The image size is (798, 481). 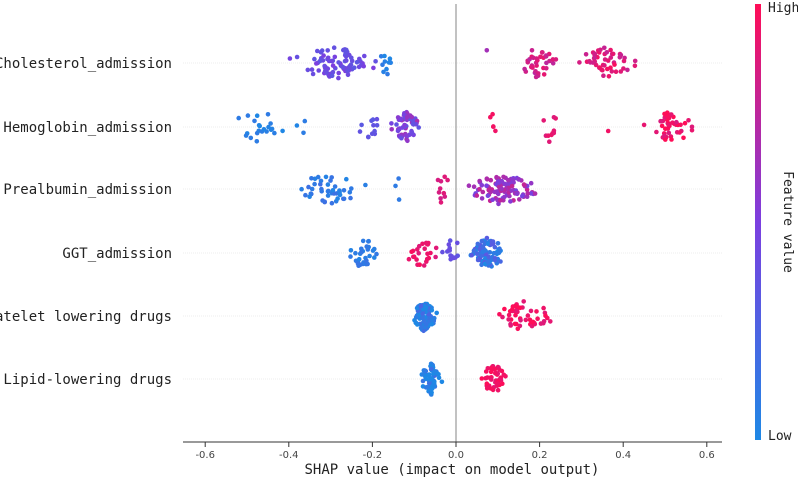 What do you see at coordinates (373, 455) in the screenshot?
I see `x-tick-label: -0.2` at bounding box center [373, 455].